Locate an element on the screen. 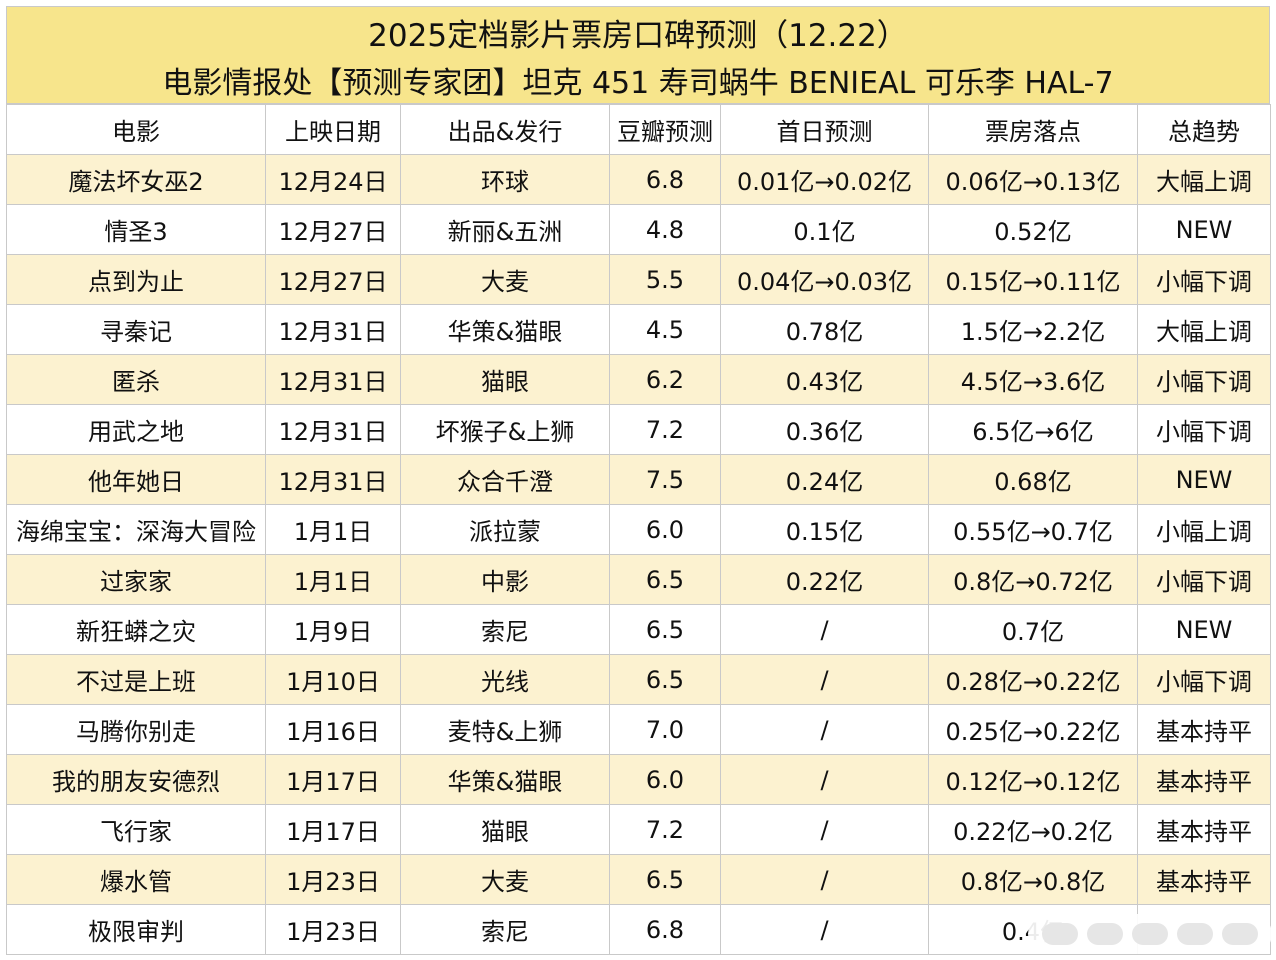 Image resolution: width=1276 pixels, height=960 pixels. douban-cell: 4.8 is located at coordinates (665, 229).